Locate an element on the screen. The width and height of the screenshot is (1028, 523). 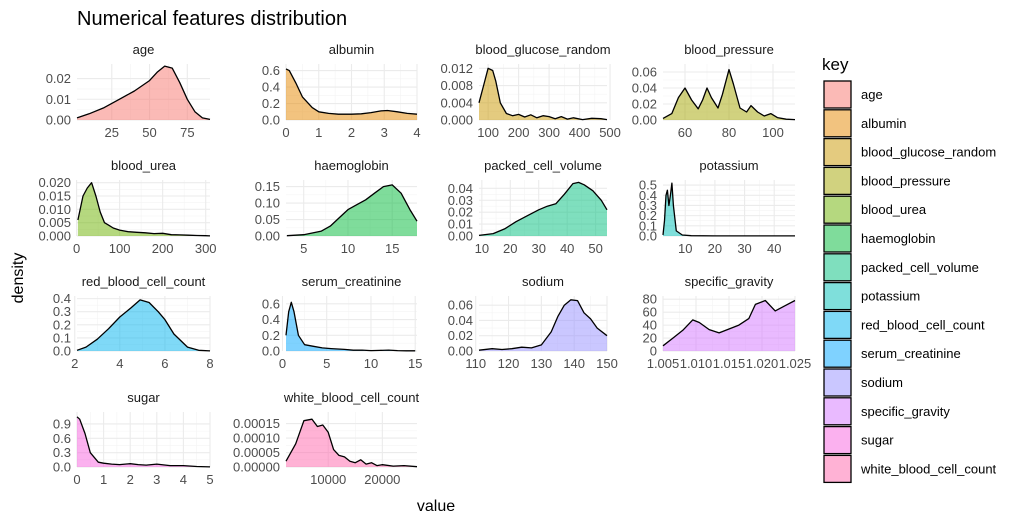
x-tick-label: 50 is located at coordinates (149, 132).